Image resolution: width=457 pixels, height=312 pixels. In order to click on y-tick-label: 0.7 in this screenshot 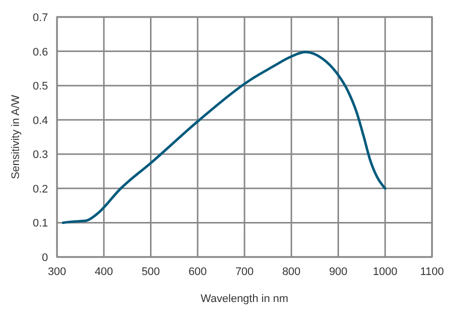, I will do `click(40, 18)`.